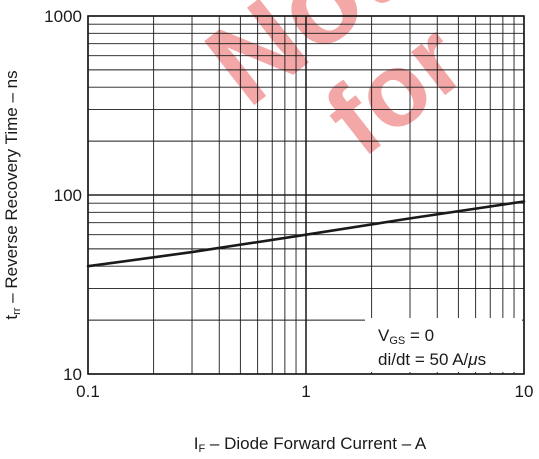  I want to click on y-tick-label: 100, so click(68, 195).